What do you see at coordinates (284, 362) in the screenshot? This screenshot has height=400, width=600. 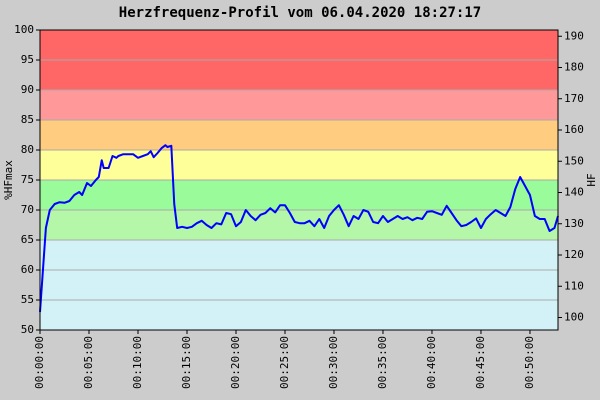 I see `x-tick-label: 00:25:00` at bounding box center [284, 362].